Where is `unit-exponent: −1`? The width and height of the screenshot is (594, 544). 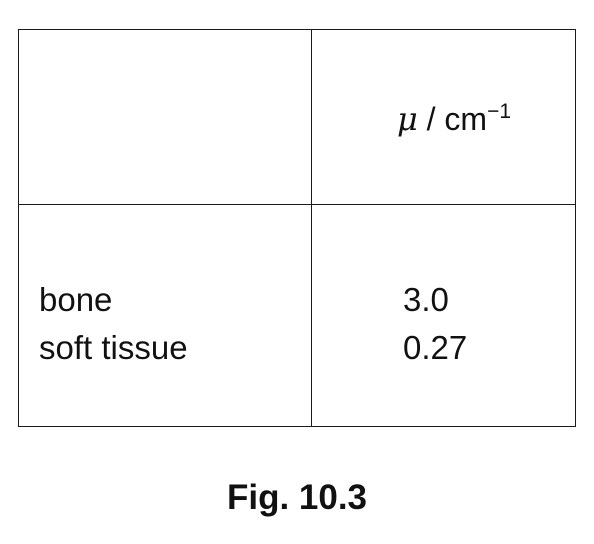 unit-exponent: −1 is located at coordinates (499, 111).